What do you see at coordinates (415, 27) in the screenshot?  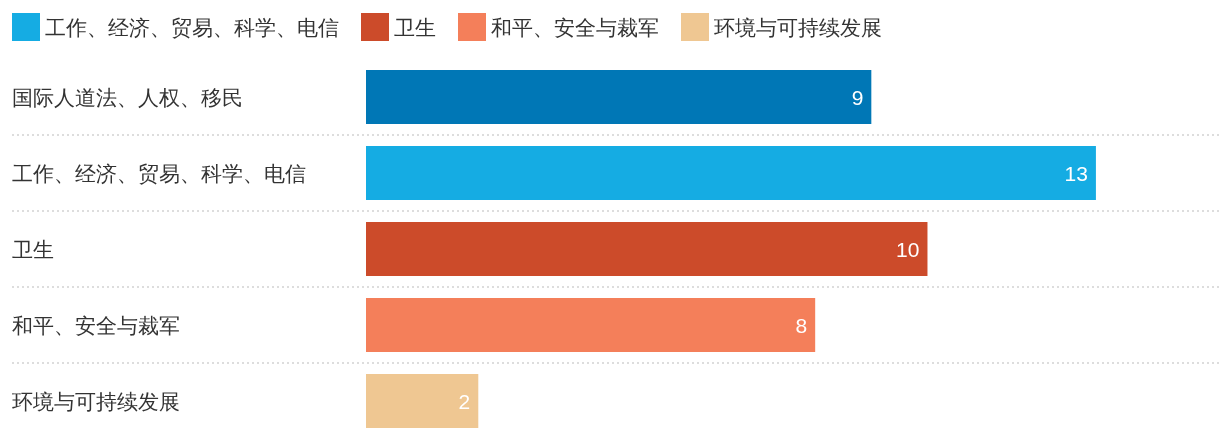 I see `legend-label: 卫生` at bounding box center [415, 27].